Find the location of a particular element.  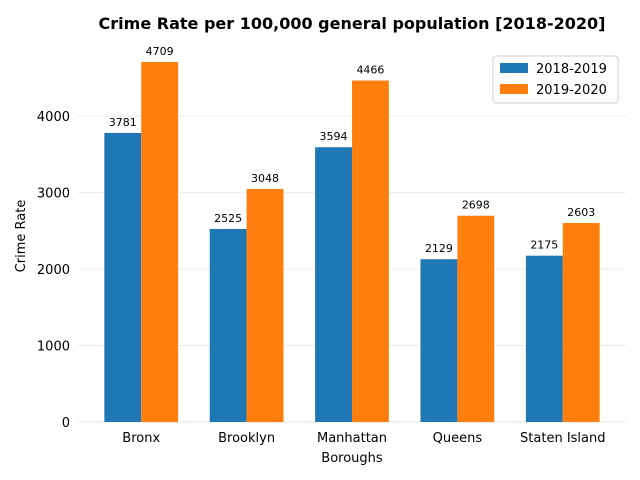

legend-label: 2019-2020 is located at coordinates (571, 90).